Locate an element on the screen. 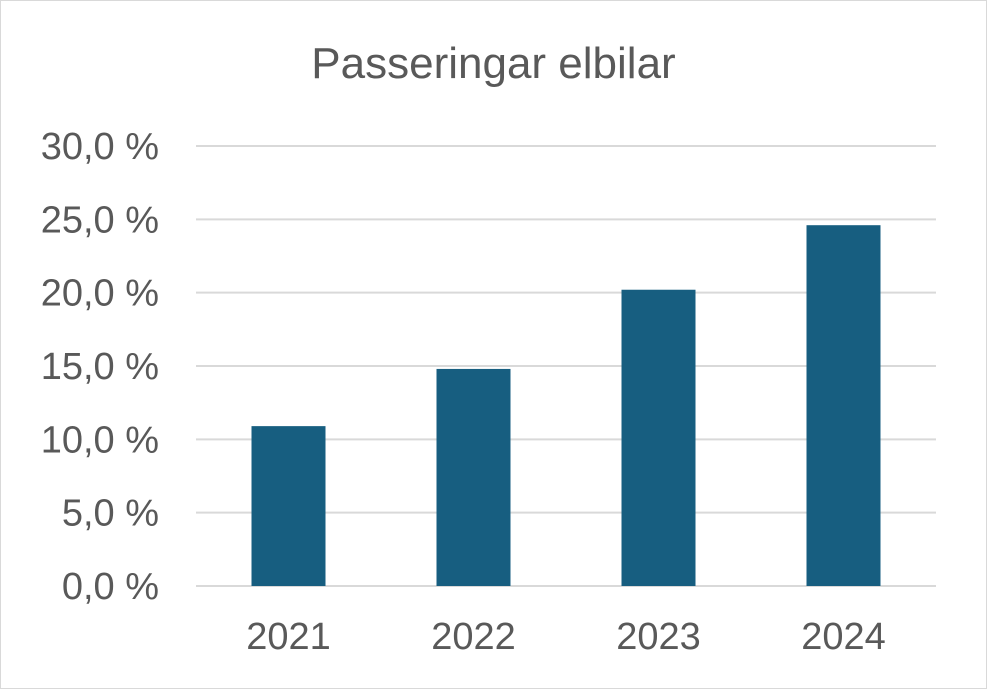 The width and height of the screenshot is (987, 689). y-axis-tick-labels: 0,0 % 5,0 % 10,0 % 15,0 % 20,0 % 25,0 % 30,0 % is located at coordinates (100, 367).